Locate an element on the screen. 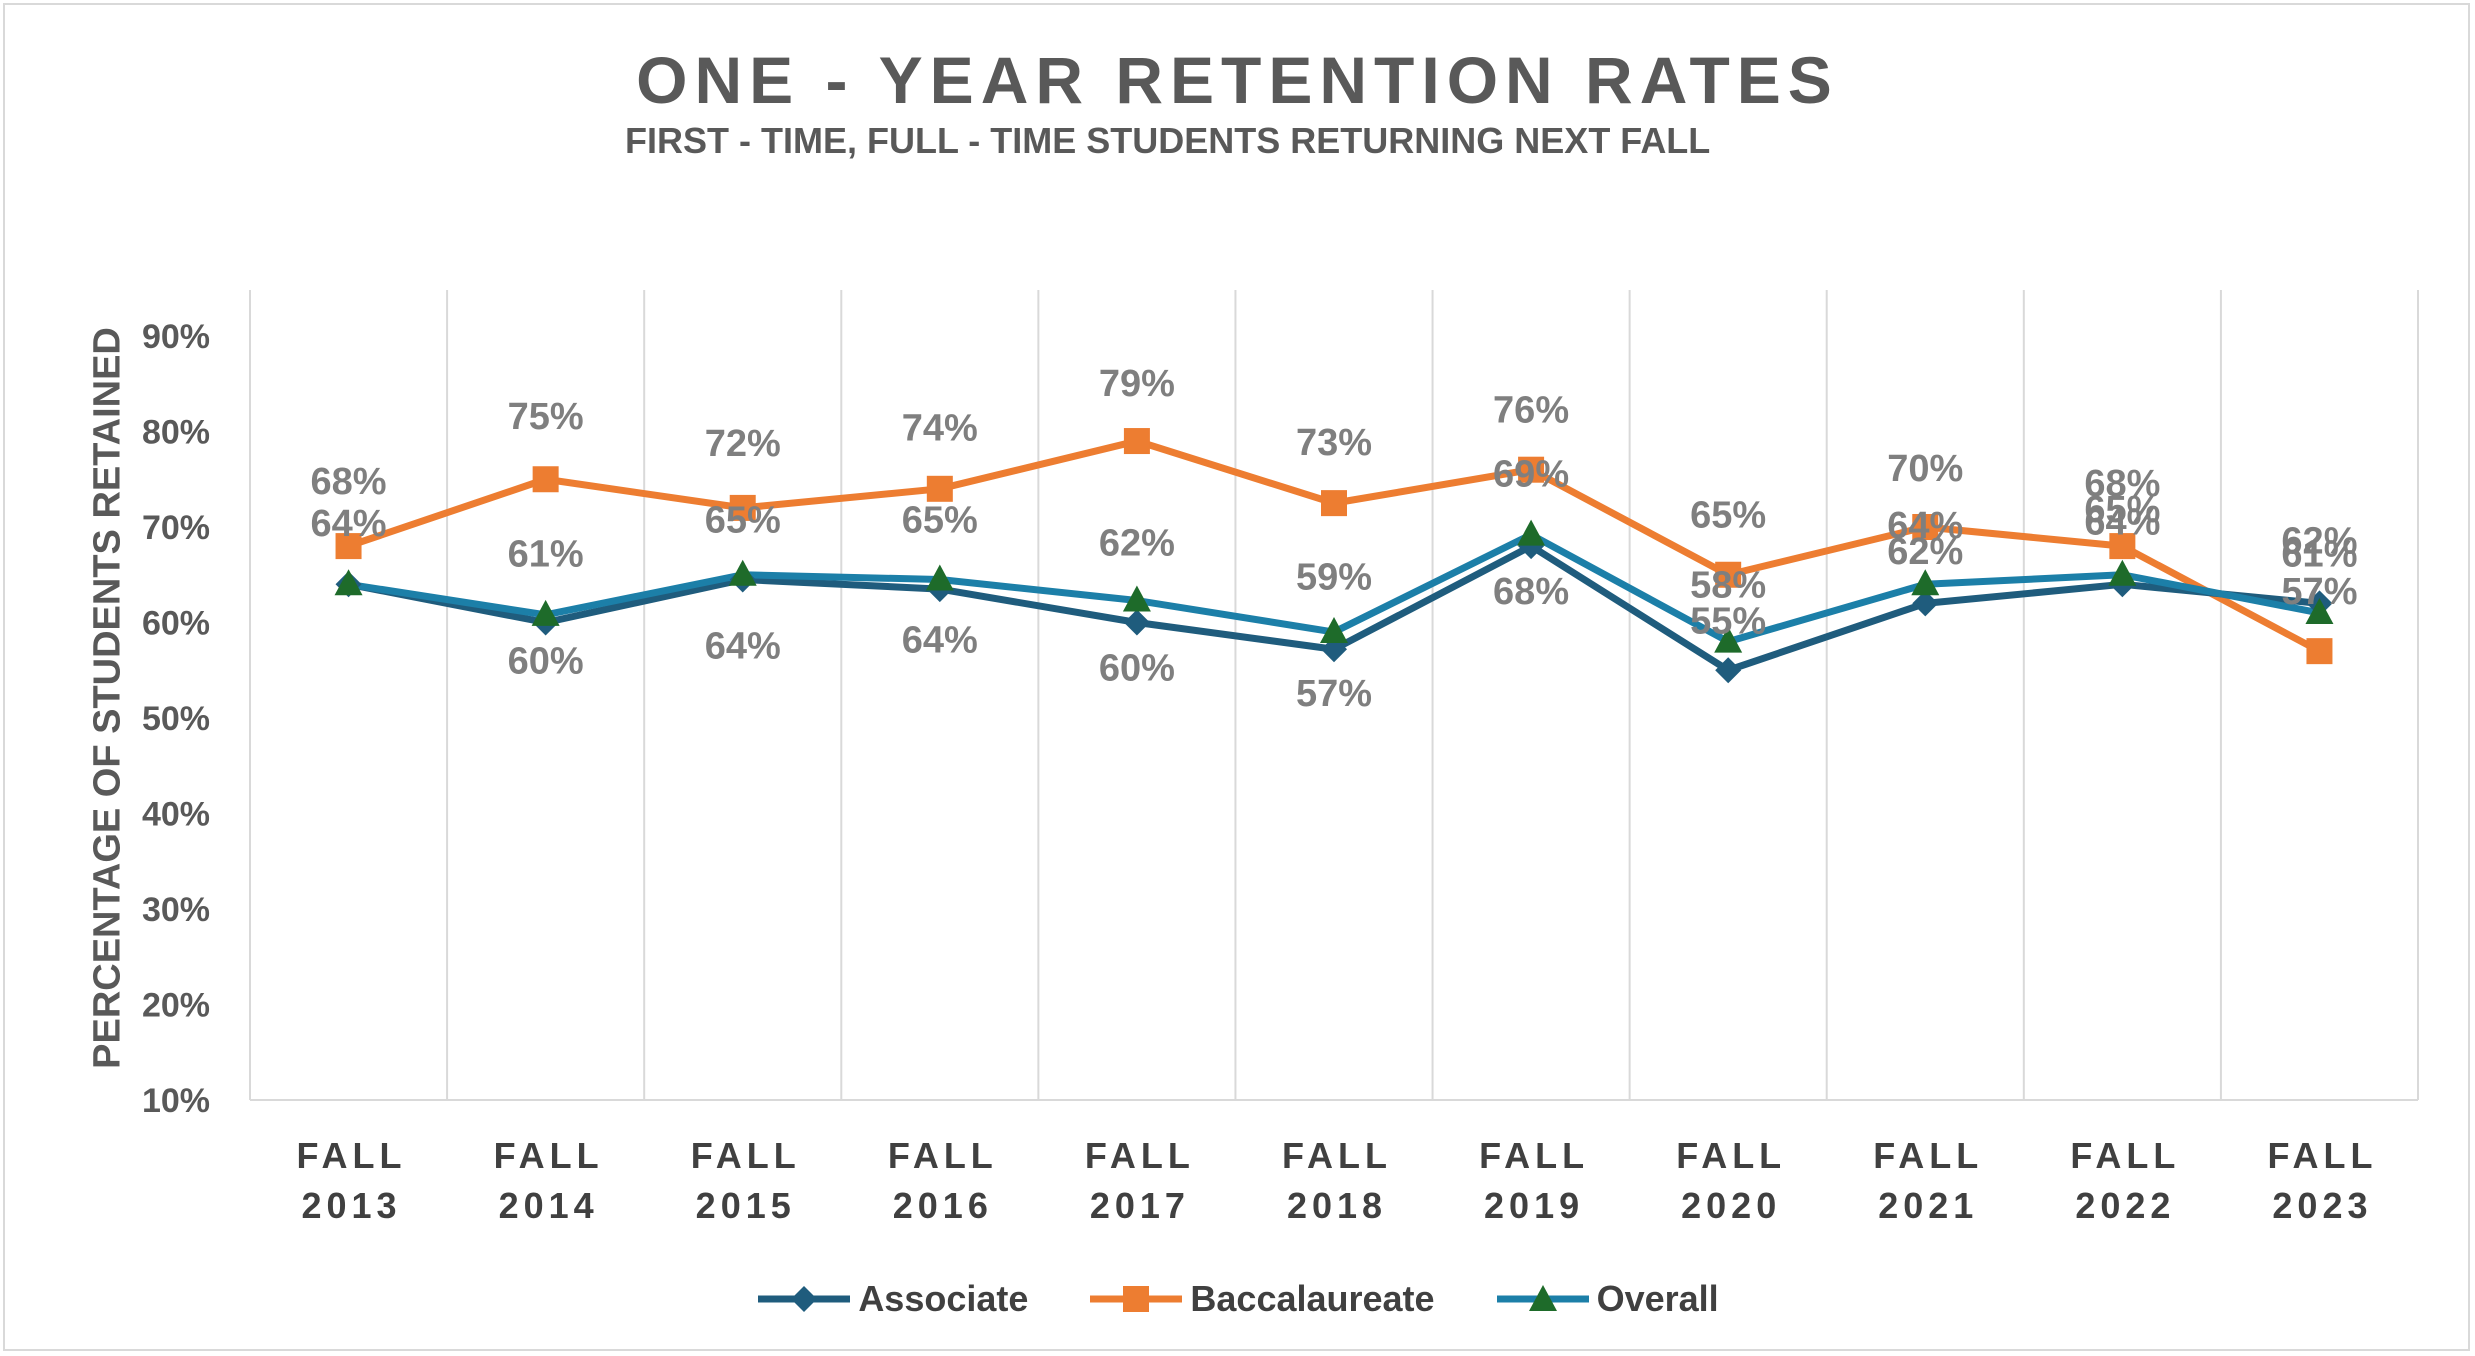 Image resolution: width=2475 pixels, height=1356 pixels. y-tick-label: 40% is located at coordinates (176, 815).